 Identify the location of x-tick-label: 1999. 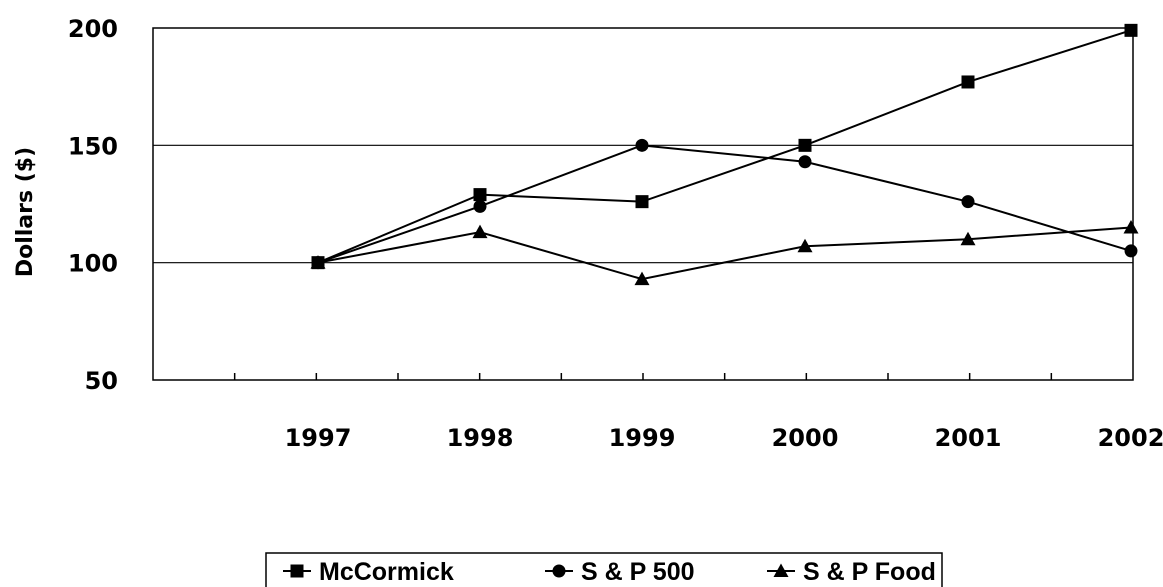
(642, 438).